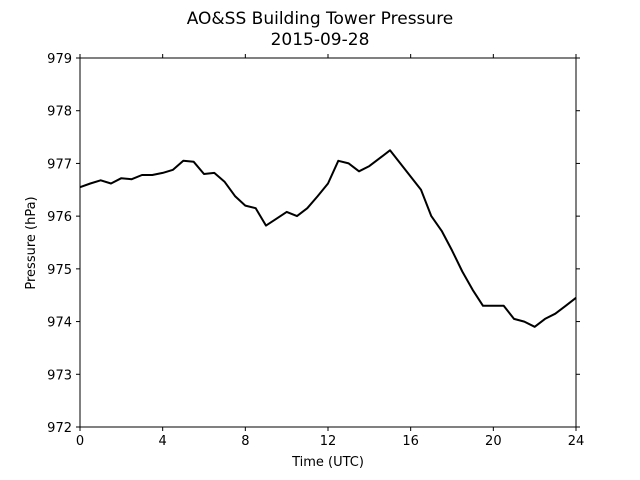  What do you see at coordinates (80, 441) in the screenshot?
I see `x-tick-label-0: 0` at bounding box center [80, 441].